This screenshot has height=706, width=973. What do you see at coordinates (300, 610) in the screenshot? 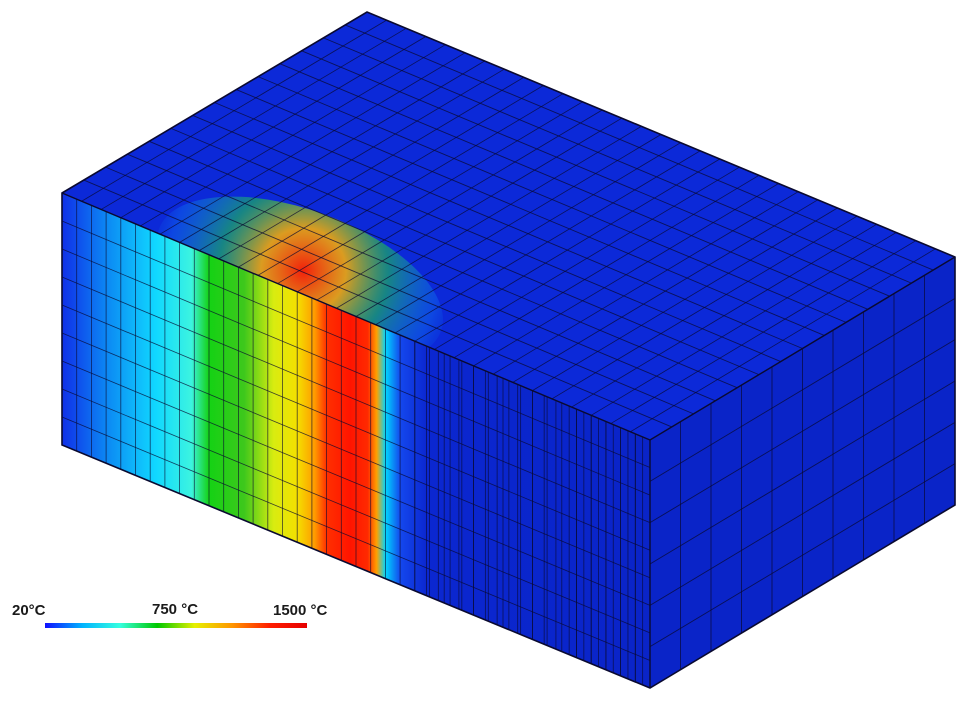
I see `legend-max-label: 1500 °C` at bounding box center [300, 610].